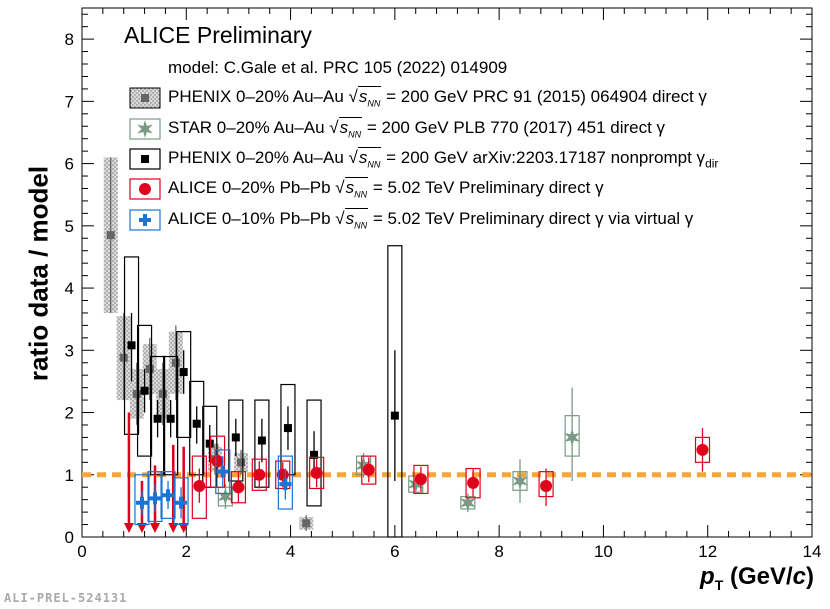 Image resolution: width=830 pixels, height=609 pixels. What do you see at coordinates (546, 96) in the screenshot?
I see `legend-entry-suffix: = 200 GeV PRC 91 (2015) 064904 direct γ` at bounding box center [546, 96].